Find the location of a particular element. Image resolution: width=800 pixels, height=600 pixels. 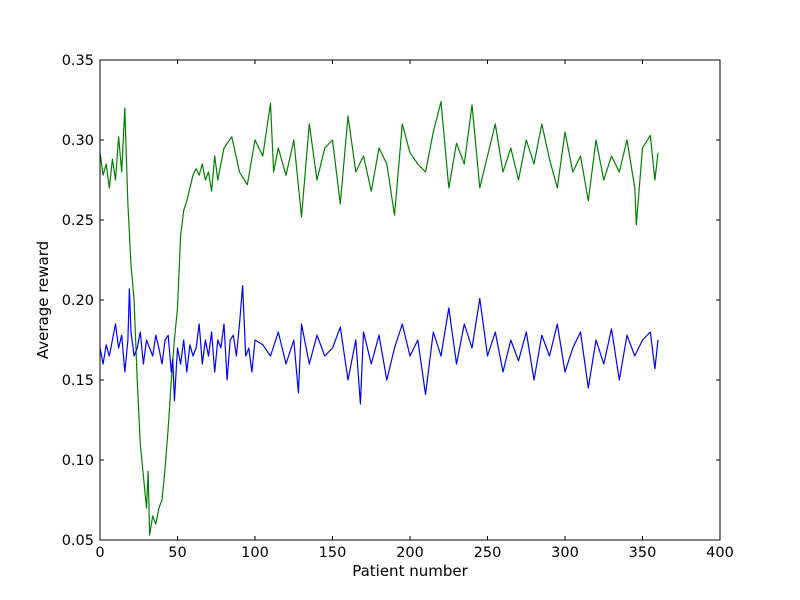

x-tick-label: 200 is located at coordinates (410, 553).